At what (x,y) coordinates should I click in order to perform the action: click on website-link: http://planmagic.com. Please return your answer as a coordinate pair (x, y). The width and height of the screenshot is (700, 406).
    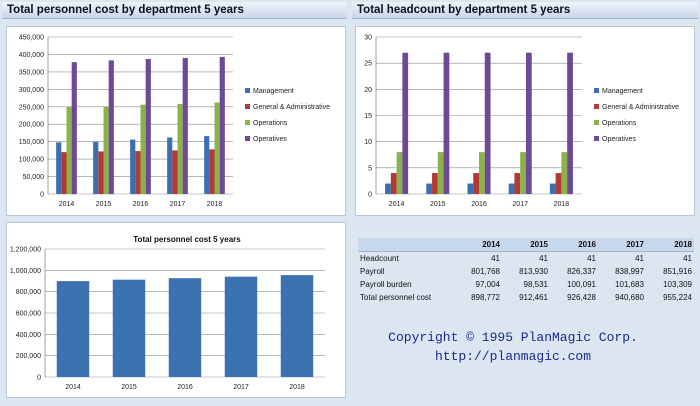
    Looking at the image, I should click on (513, 356).